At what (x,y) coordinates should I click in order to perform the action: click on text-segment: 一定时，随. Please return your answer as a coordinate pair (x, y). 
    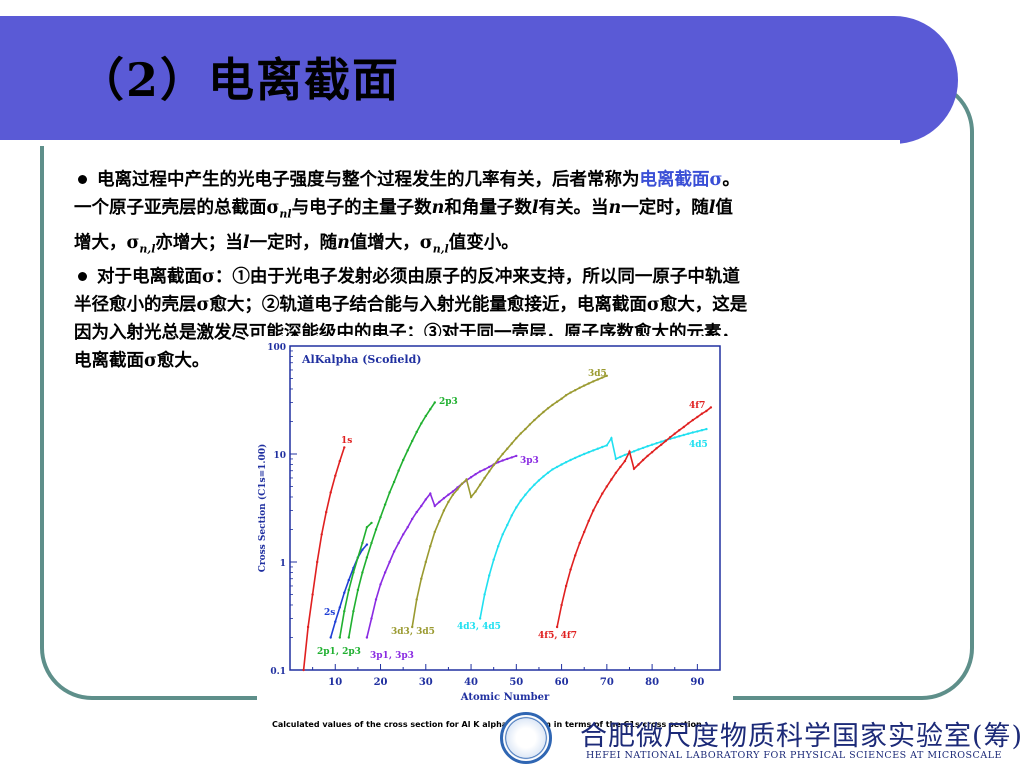
    Looking at the image, I should click on (293, 242).